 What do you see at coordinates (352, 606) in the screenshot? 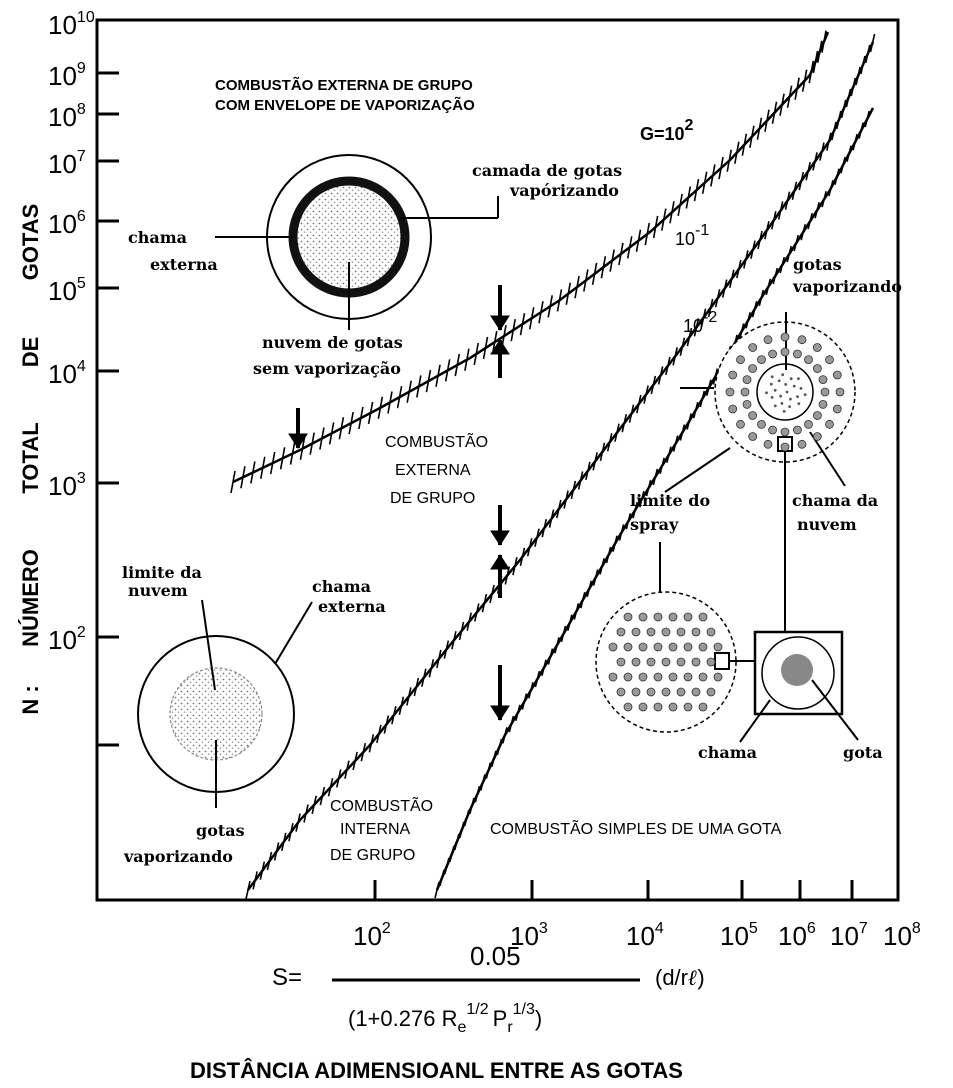
I see `label-chama-ext2-2: externa` at bounding box center [352, 606].